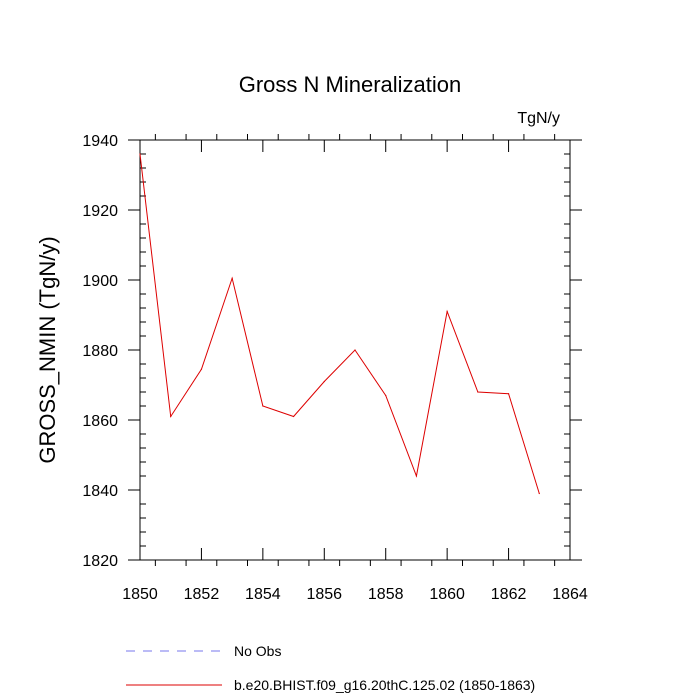  What do you see at coordinates (447, 594) in the screenshot?
I see `x-tick-label: 1860` at bounding box center [447, 594].